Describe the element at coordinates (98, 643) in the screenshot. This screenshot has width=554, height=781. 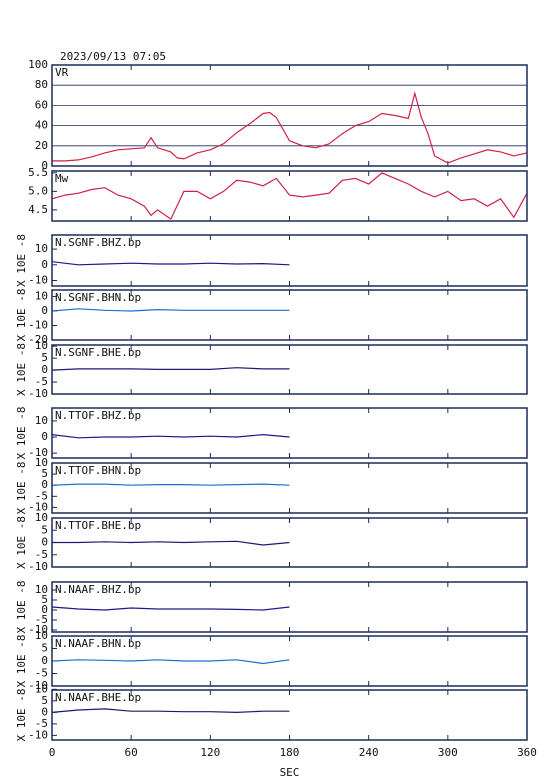
I see `panel-label: N.NAAF.BHN.bp` at that location.